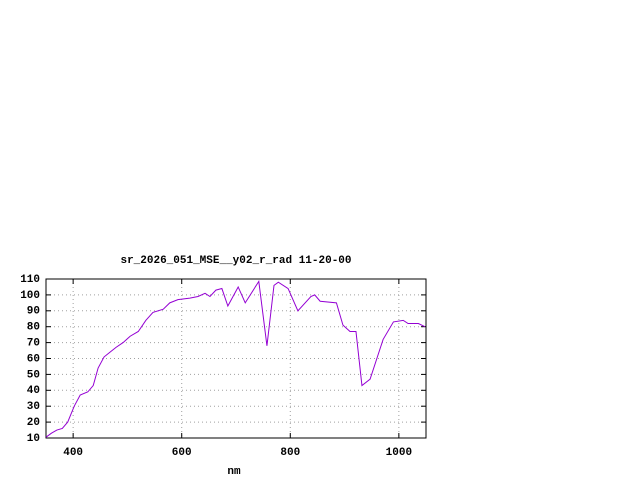 This screenshot has width=640, height=480. I want to click on y-tick-label: 30, so click(33, 407).